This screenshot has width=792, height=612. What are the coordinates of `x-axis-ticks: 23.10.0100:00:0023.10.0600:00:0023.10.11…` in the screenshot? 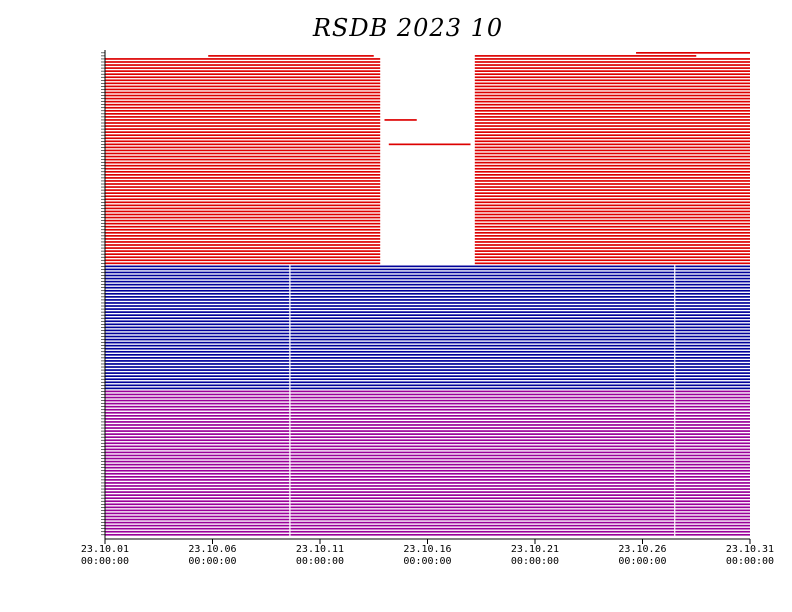 It's located at (427, 553).